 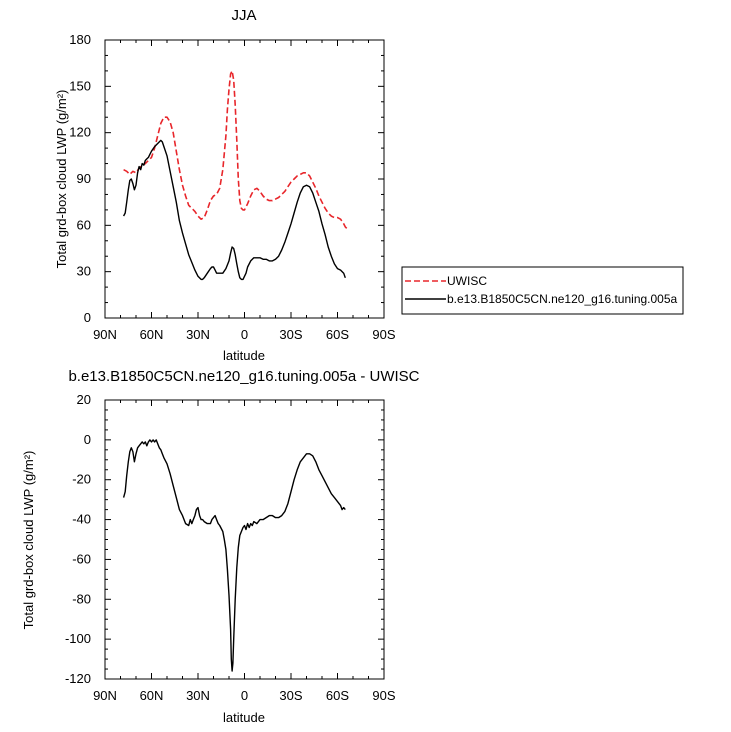 I want to click on y-tick-label: 90, so click(x=84, y=178).